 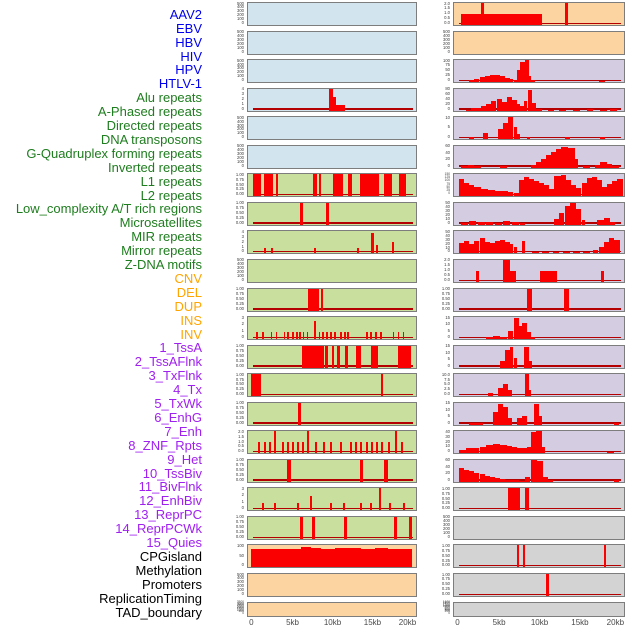 I want to click on y-tick-label: 1600, so click(x=446, y=602).